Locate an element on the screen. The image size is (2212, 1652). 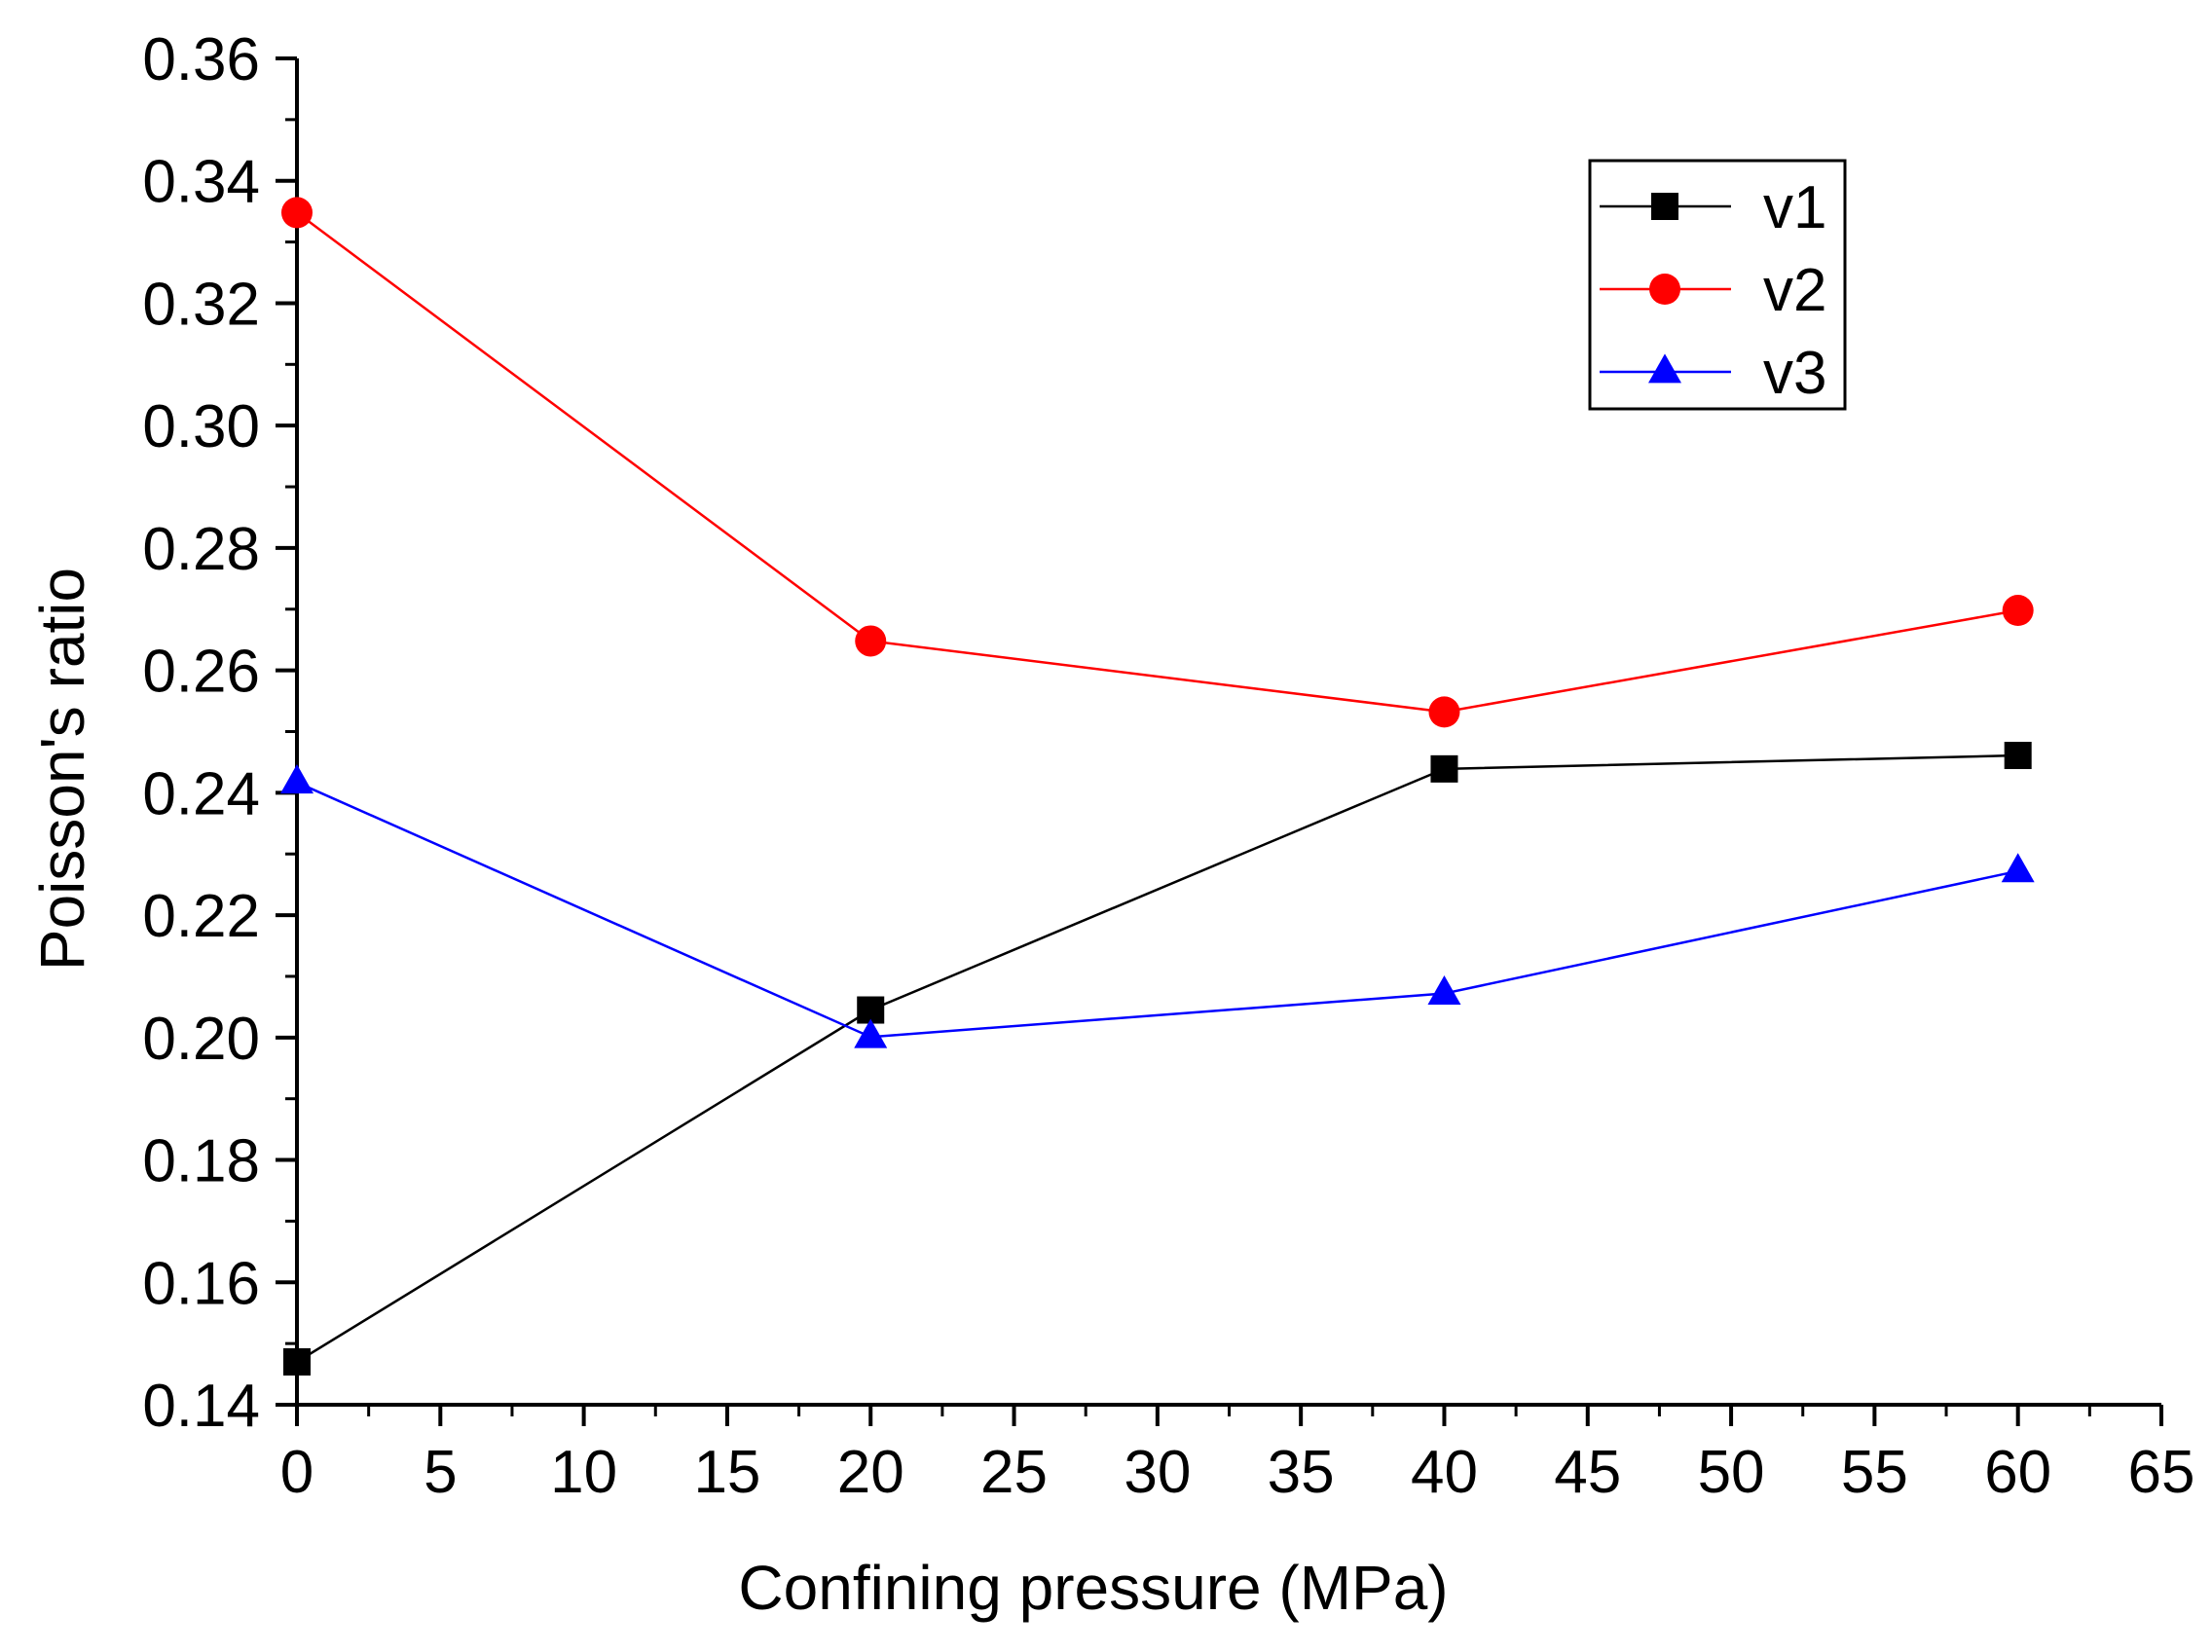
x-tick-label: 45 is located at coordinates (1587, 1472).